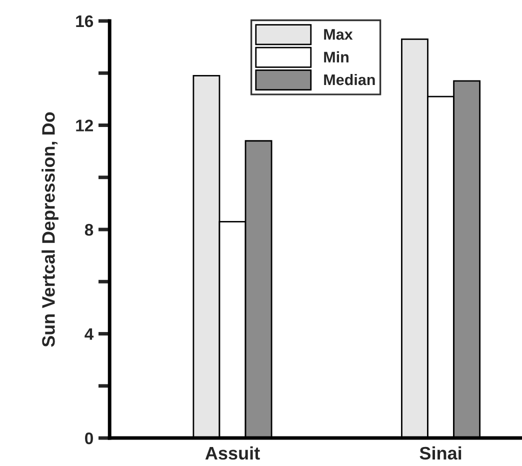  I want to click on legend-label: Median, so click(349, 80).